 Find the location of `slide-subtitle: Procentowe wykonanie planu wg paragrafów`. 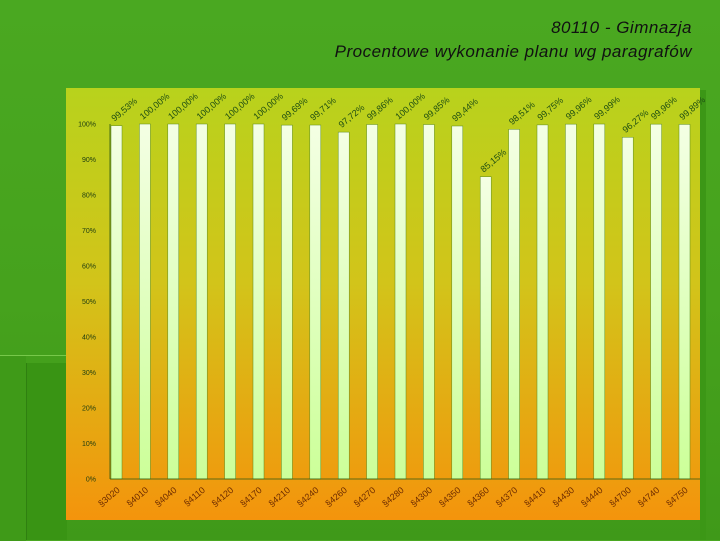

slide-subtitle: Procentowe wykonanie planu wg paragrafów is located at coordinates (513, 51).